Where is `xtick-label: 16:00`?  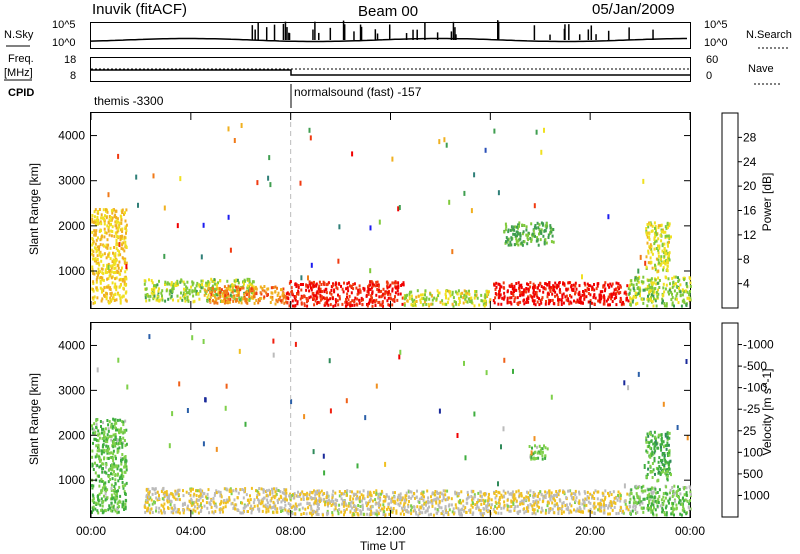 xtick-label: 16:00 is located at coordinates (490, 531).